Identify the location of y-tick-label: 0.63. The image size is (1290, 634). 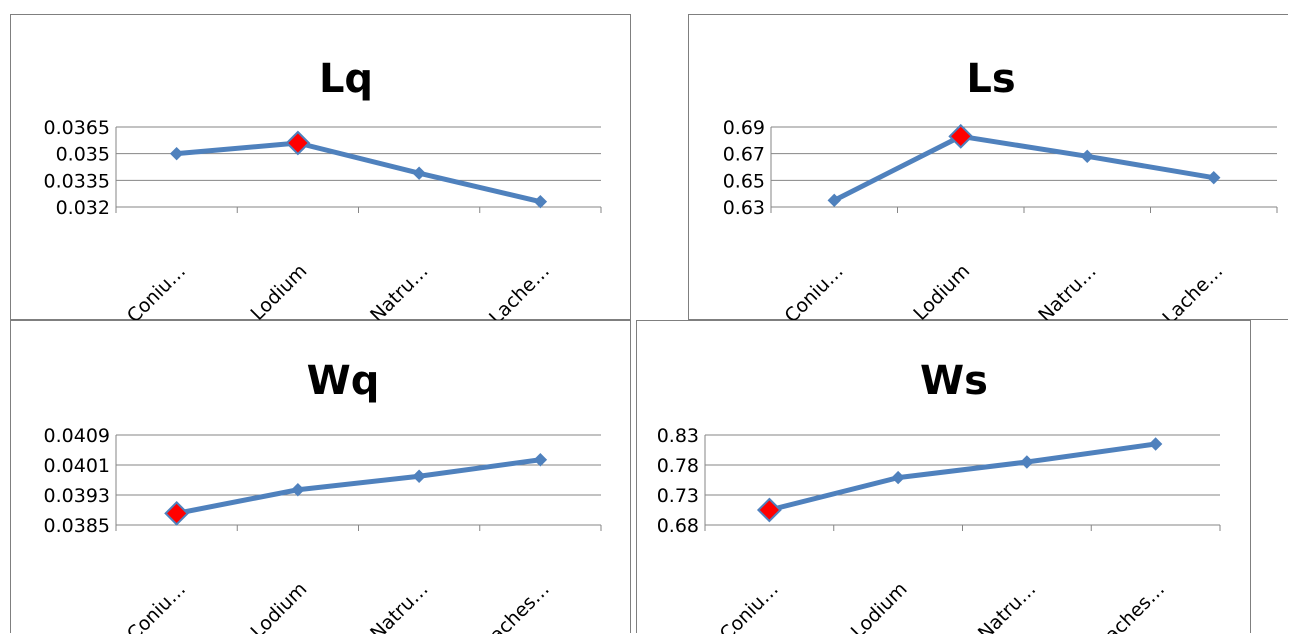
(744, 208).